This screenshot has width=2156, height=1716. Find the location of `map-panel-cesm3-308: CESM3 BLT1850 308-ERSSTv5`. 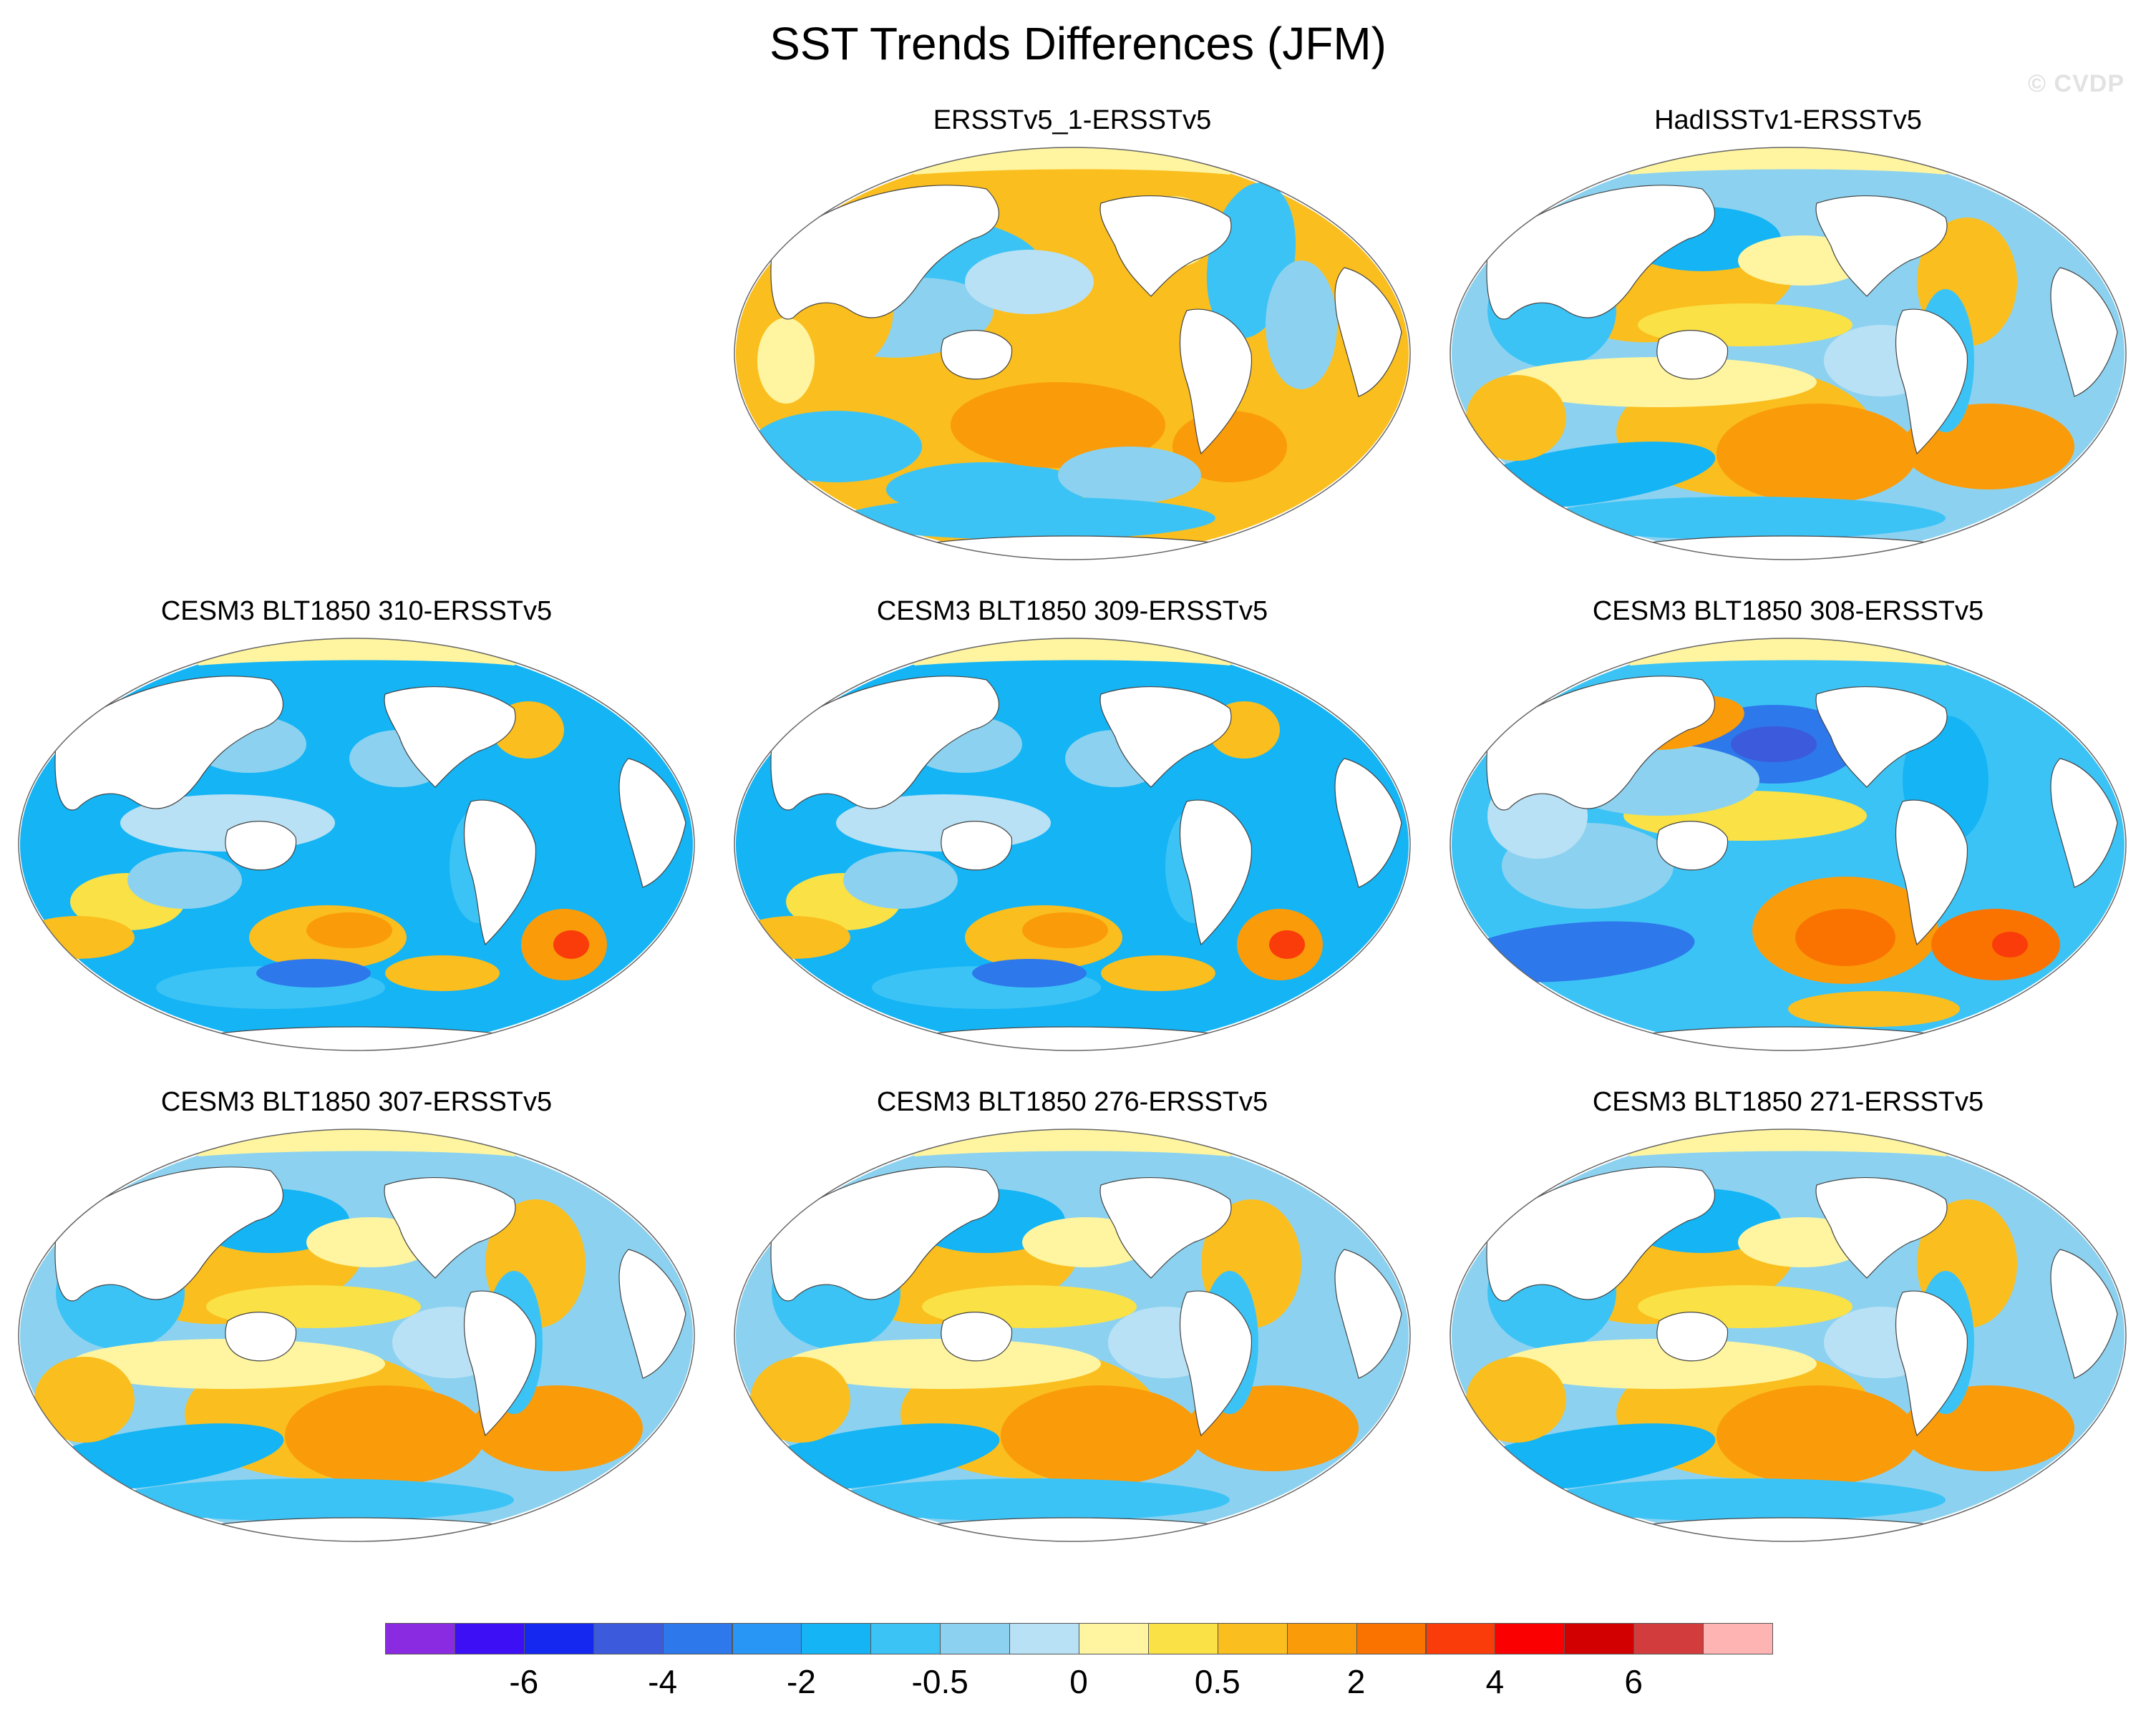

map-panel-cesm3-308: CESM3 BLT1850 308-ERSSTv5 is located at coordinates (1788, 824).